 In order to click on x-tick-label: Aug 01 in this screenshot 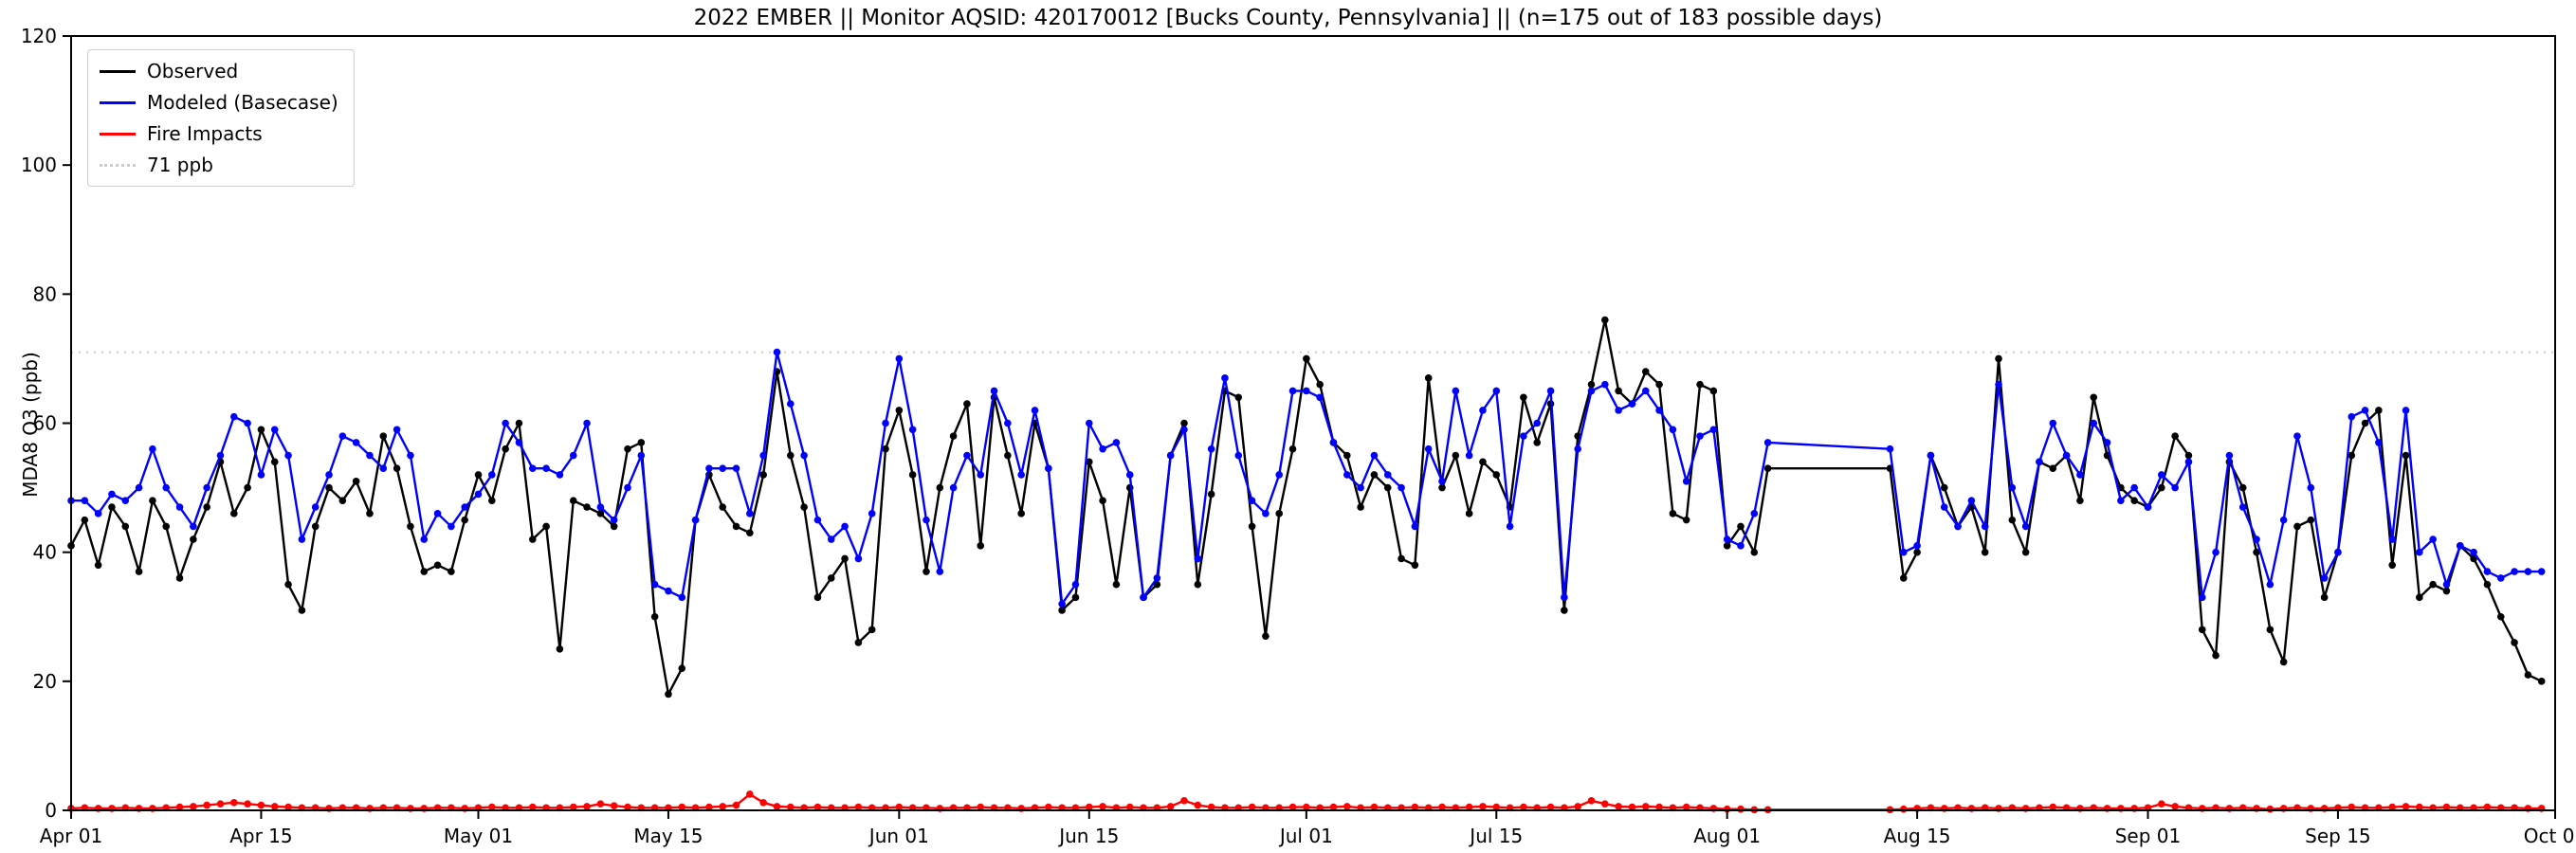, I will do `click(1727, 836)`.